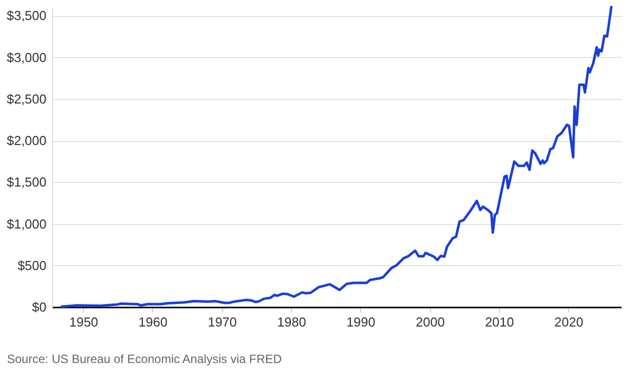 Image resolution: width=639 pixels, height=377 pixels. I want to click on y-tick-label: $1,500, so click(26, 182).